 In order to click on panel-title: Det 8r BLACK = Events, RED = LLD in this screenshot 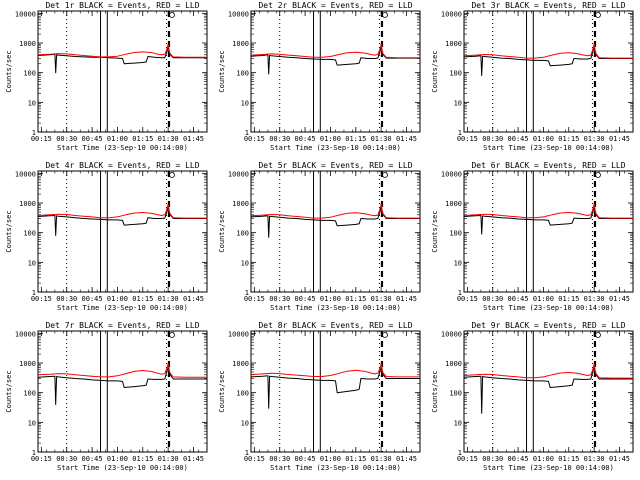, I will do `click(335, 325)`.